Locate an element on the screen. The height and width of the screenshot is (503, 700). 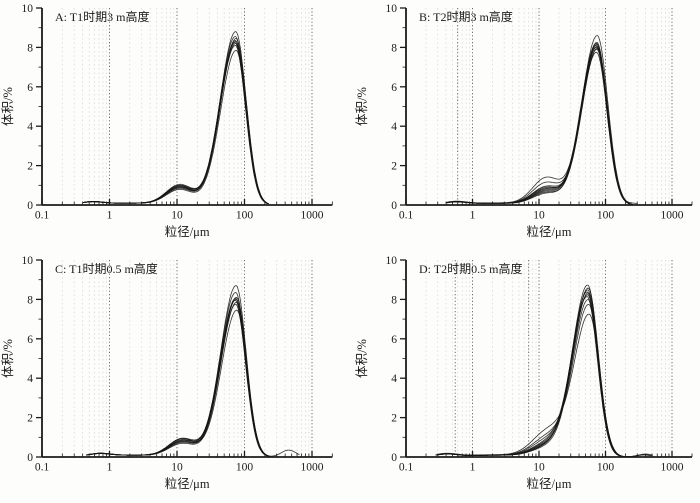
panel-D-title: D: T2时期0.5 m高度 is located at coordinates (470, 268).